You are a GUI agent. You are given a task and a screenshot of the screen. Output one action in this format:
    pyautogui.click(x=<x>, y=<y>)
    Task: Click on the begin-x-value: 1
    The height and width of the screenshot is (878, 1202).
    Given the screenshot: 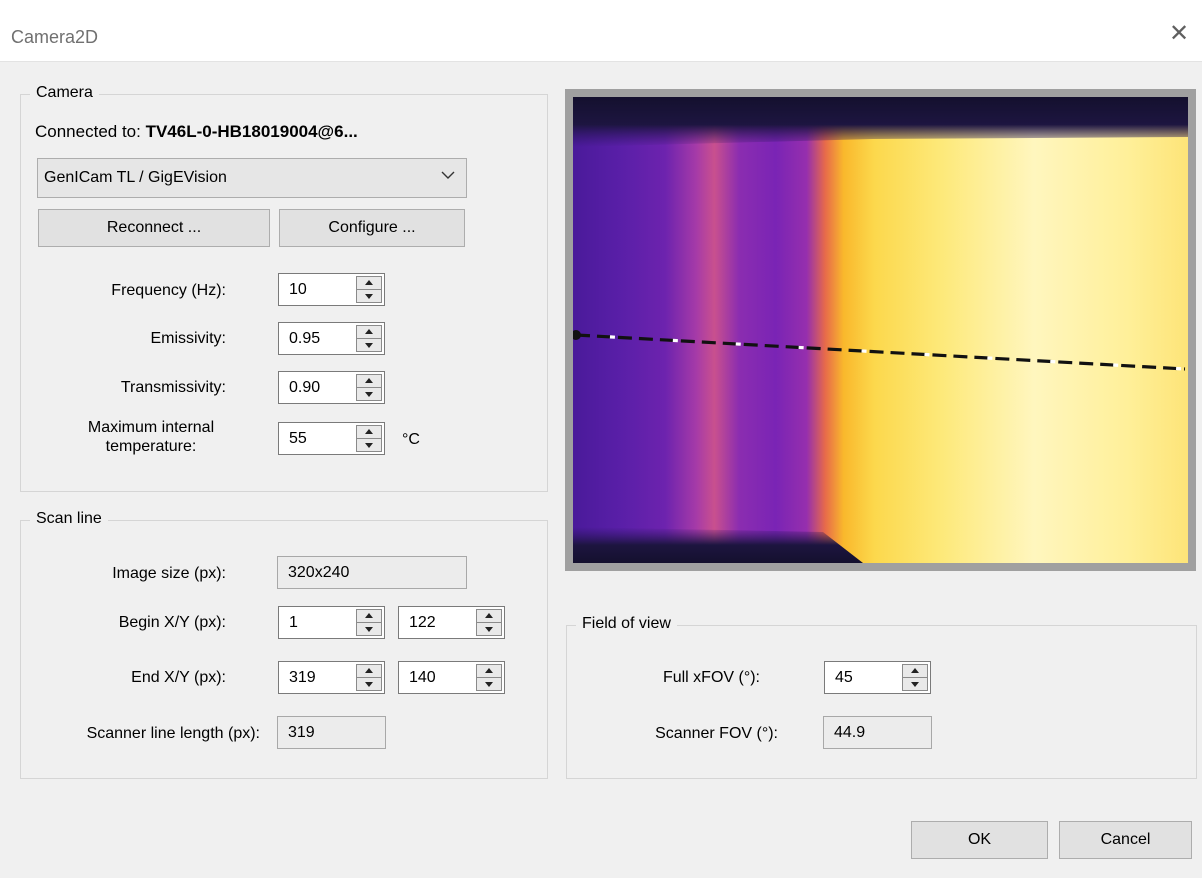 What is the action you would take?
    pyautogui.click(x=293, y=622)
    